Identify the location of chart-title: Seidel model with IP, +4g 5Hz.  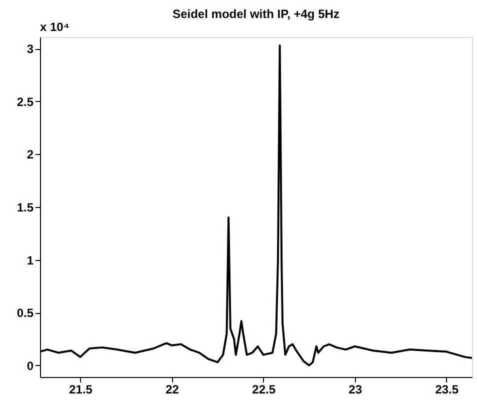
(256, 14).